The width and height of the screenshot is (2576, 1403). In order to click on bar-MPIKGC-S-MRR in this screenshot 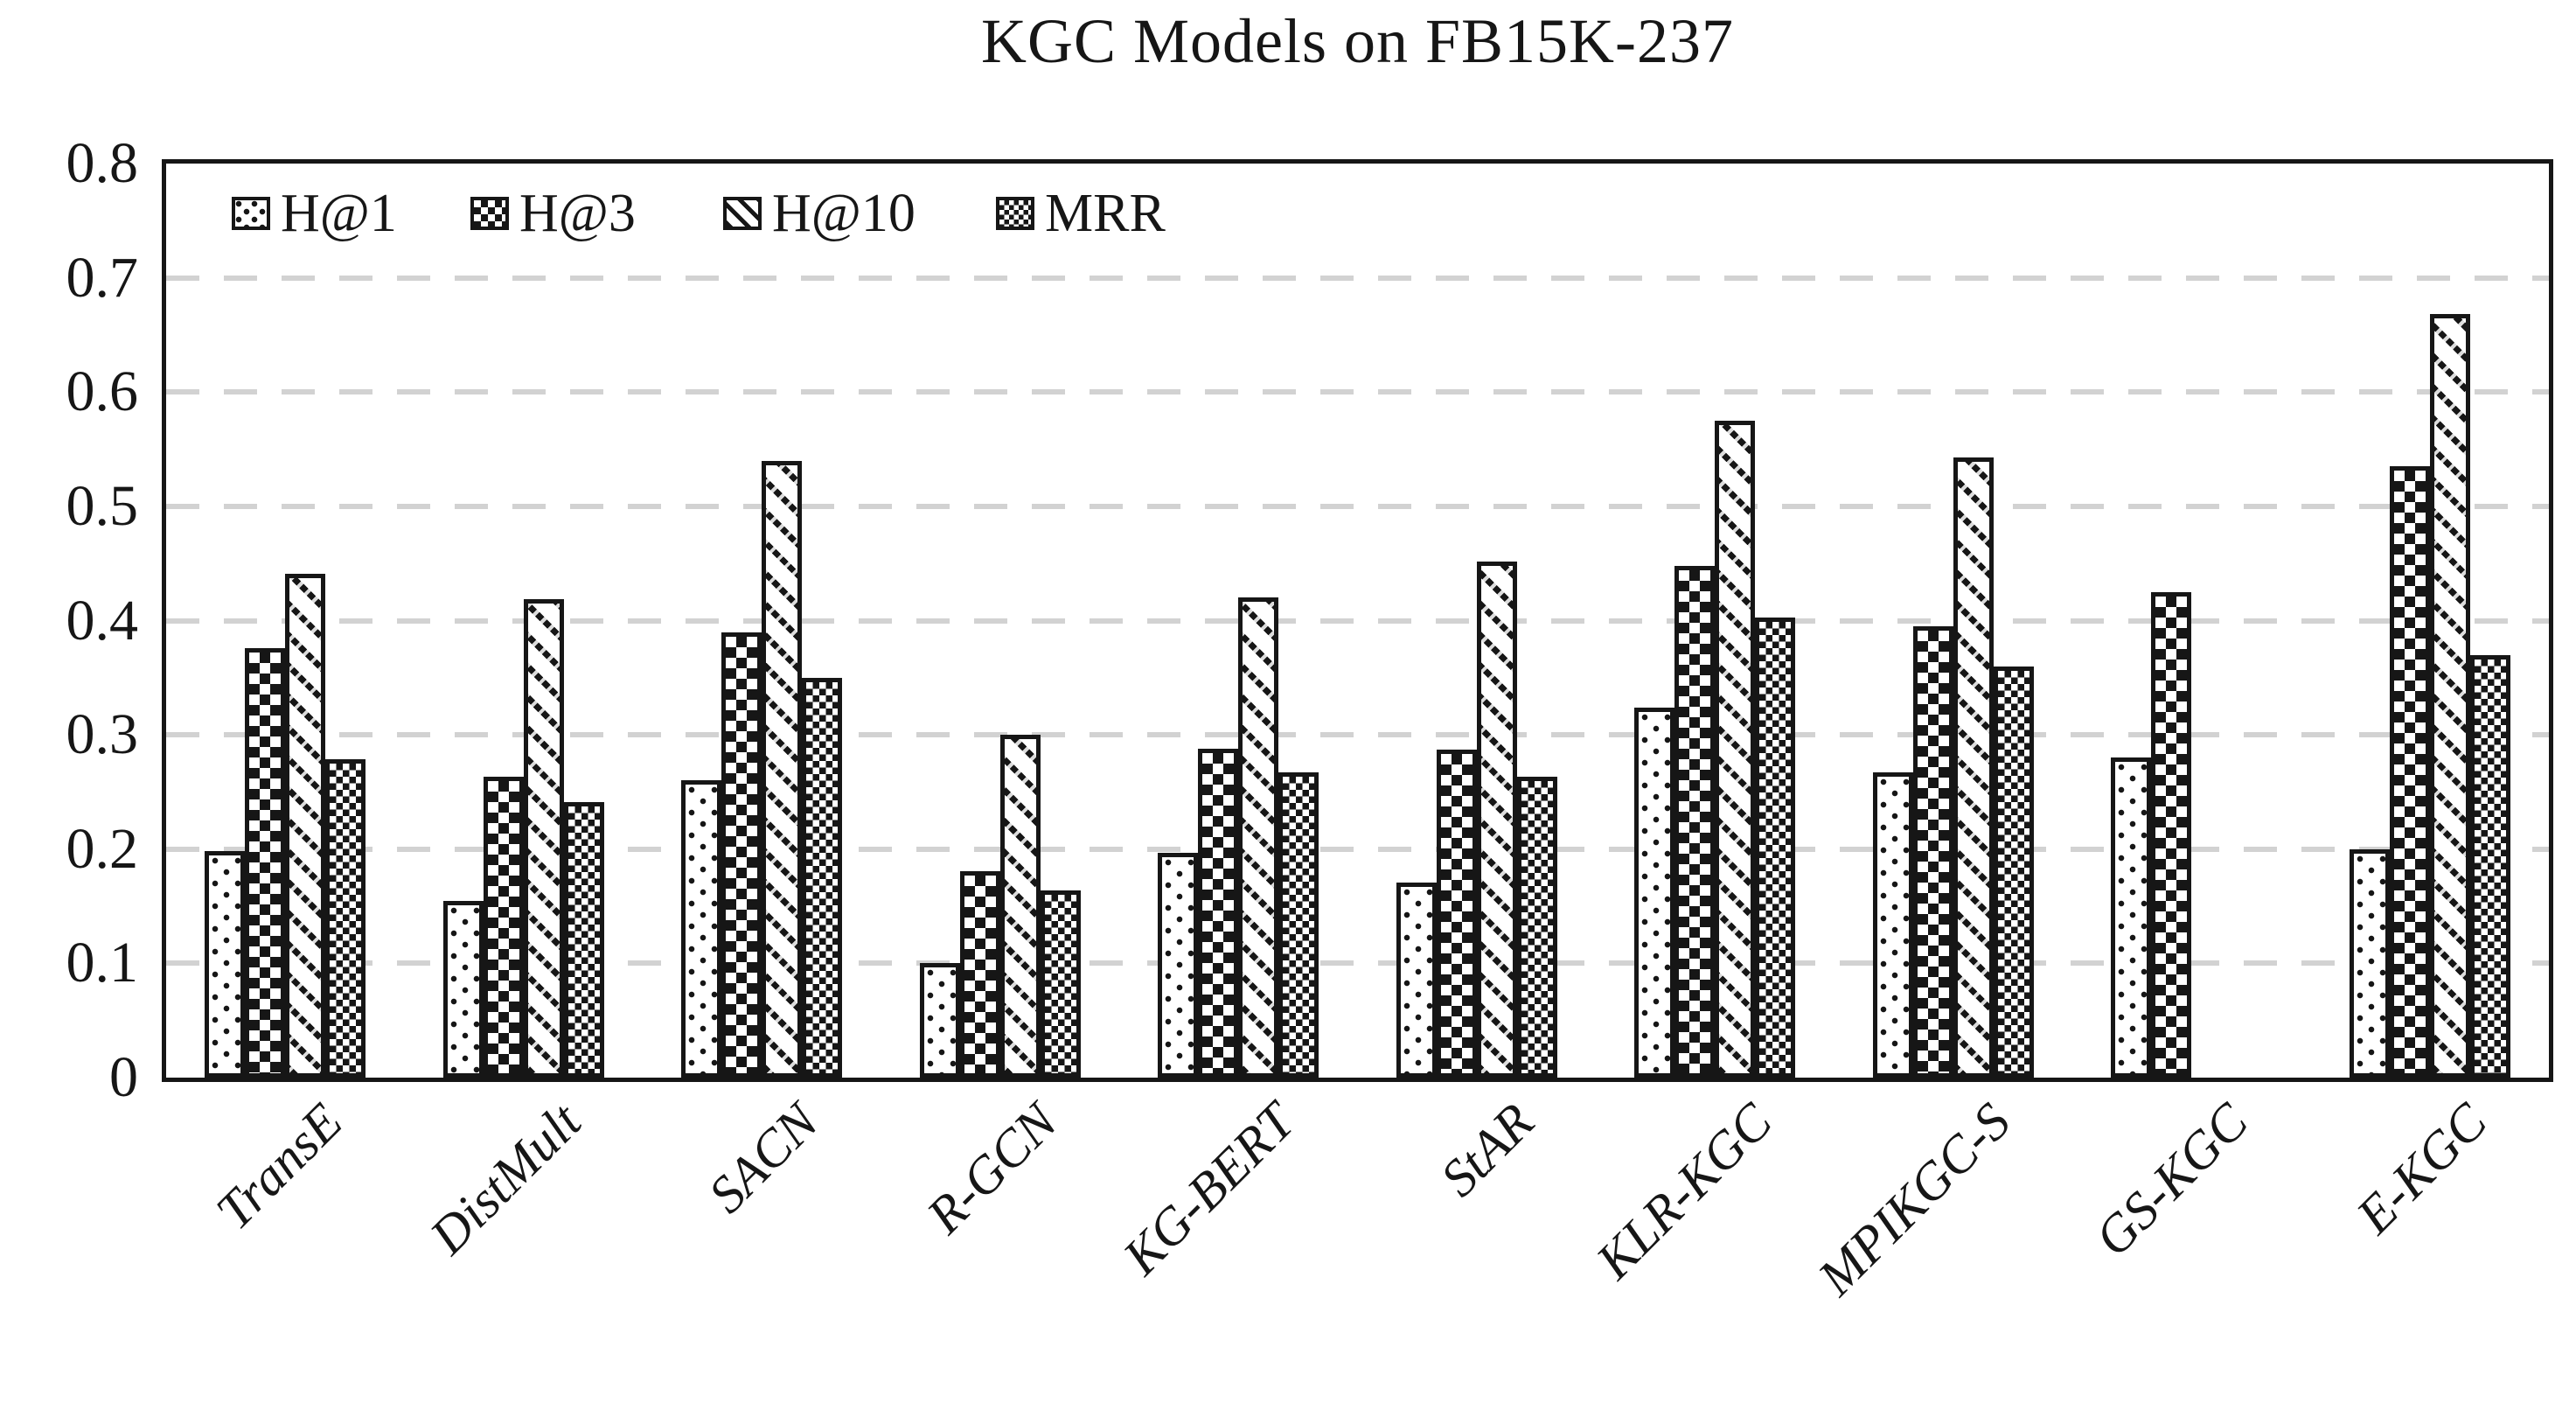, I will do `click(2014, 873)`.